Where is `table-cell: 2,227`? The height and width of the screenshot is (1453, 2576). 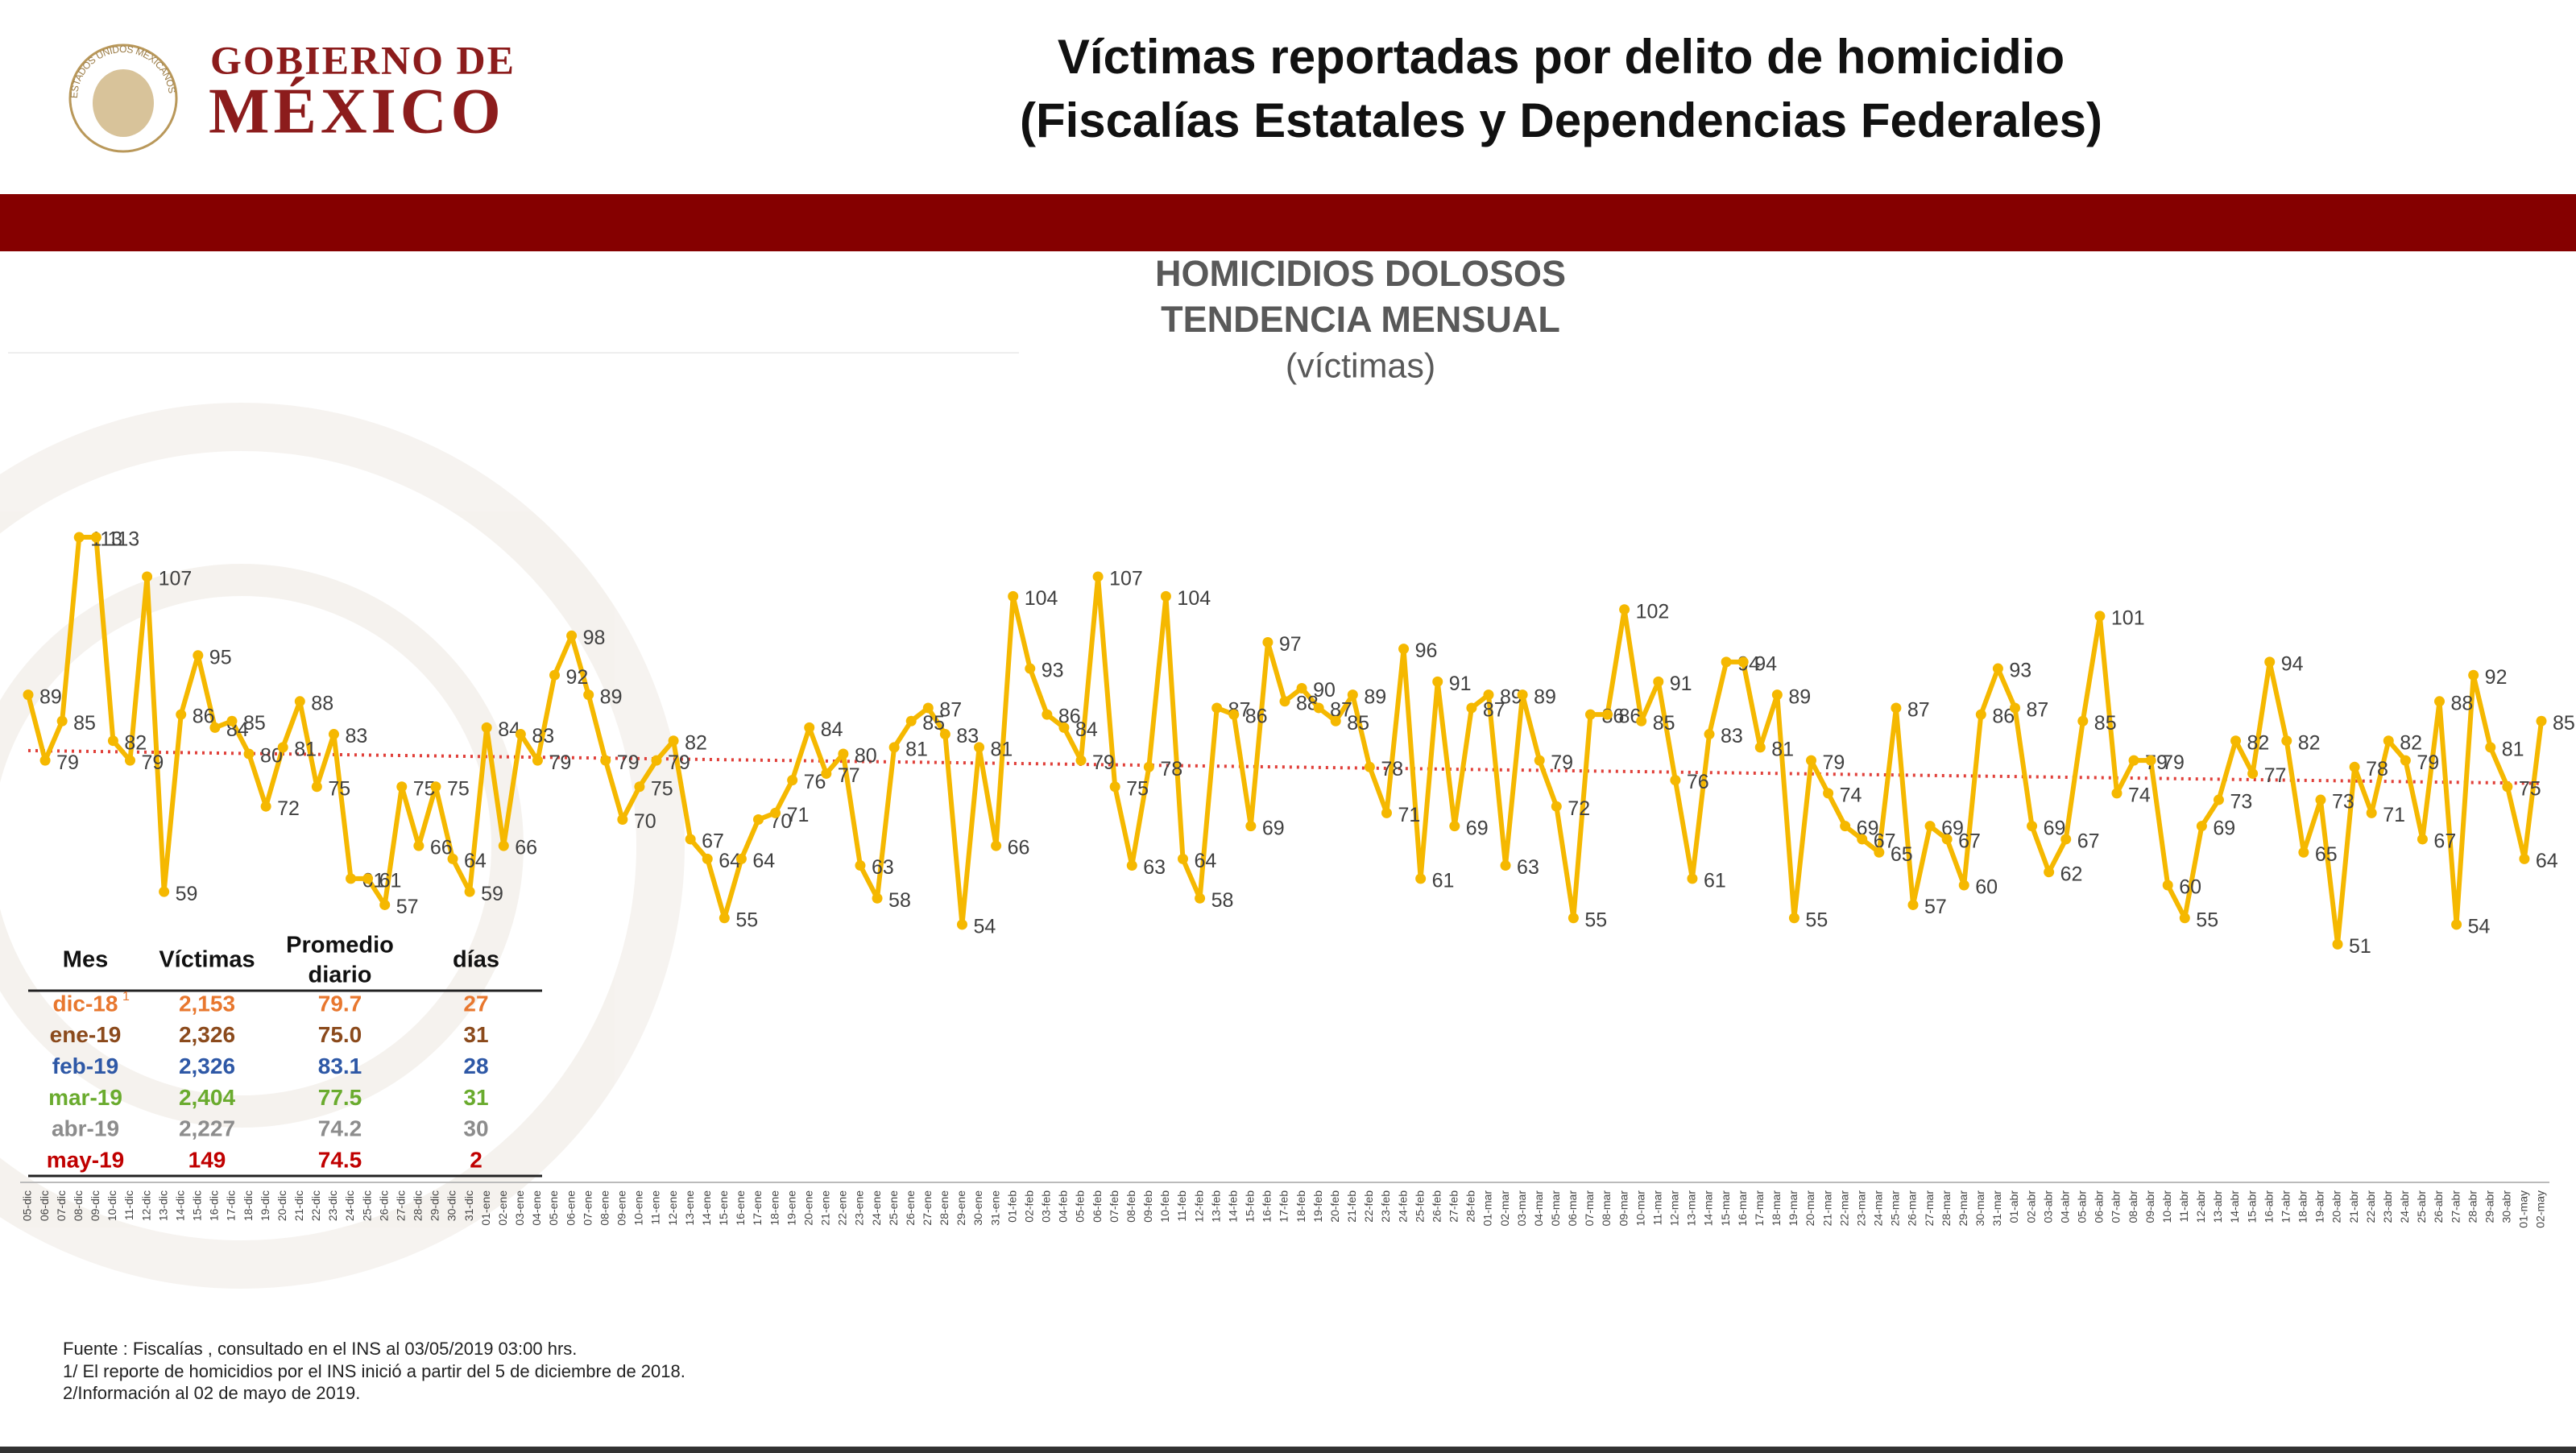 table-cell: 2,227 is located at coordinates (207, 1128).